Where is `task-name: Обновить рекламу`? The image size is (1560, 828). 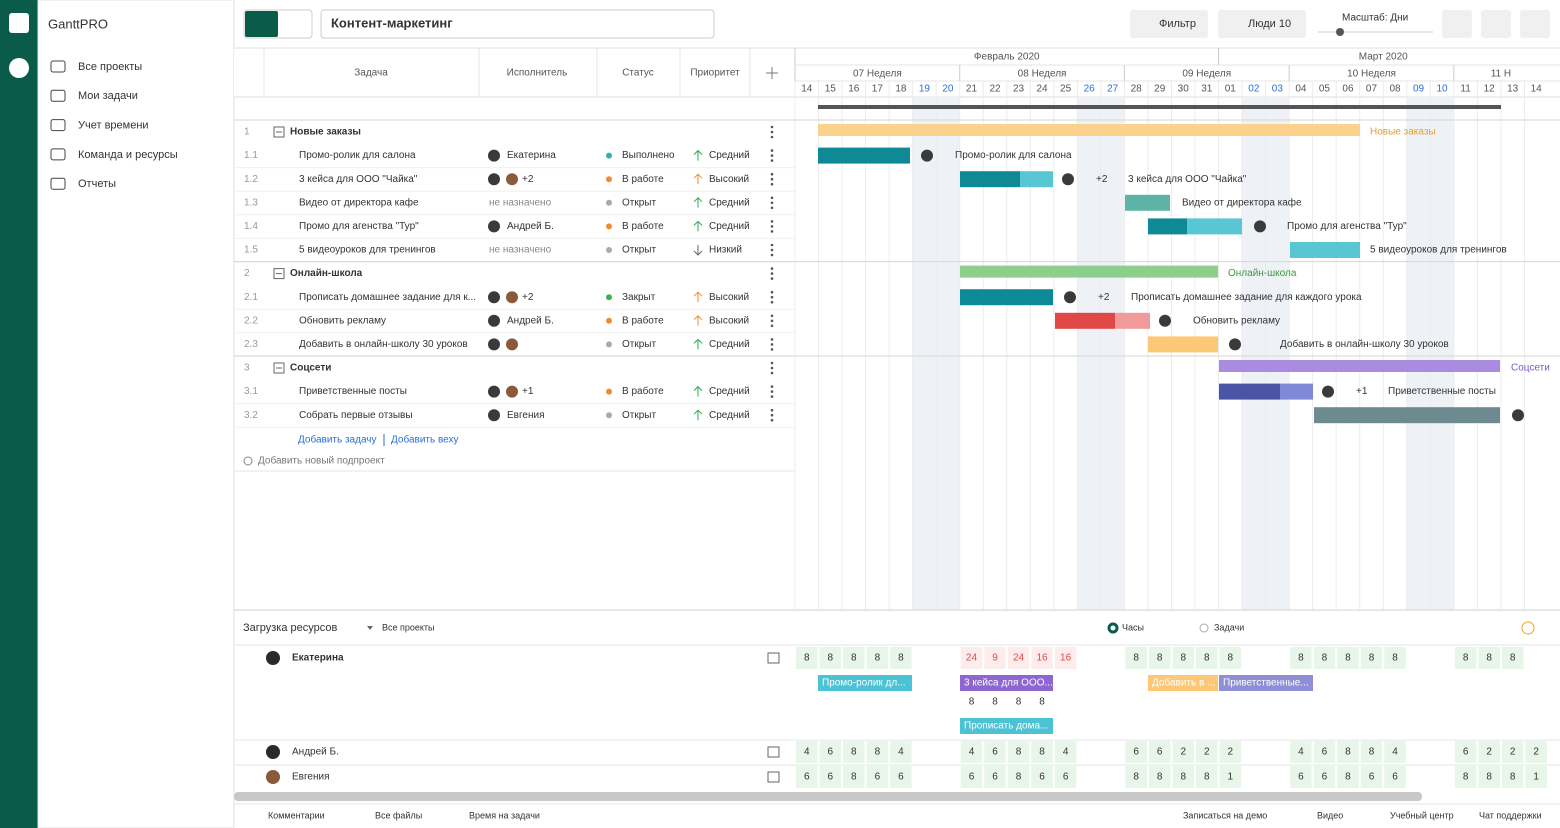
task-name: Обновить рекламу is located at coordinates (342, 320).